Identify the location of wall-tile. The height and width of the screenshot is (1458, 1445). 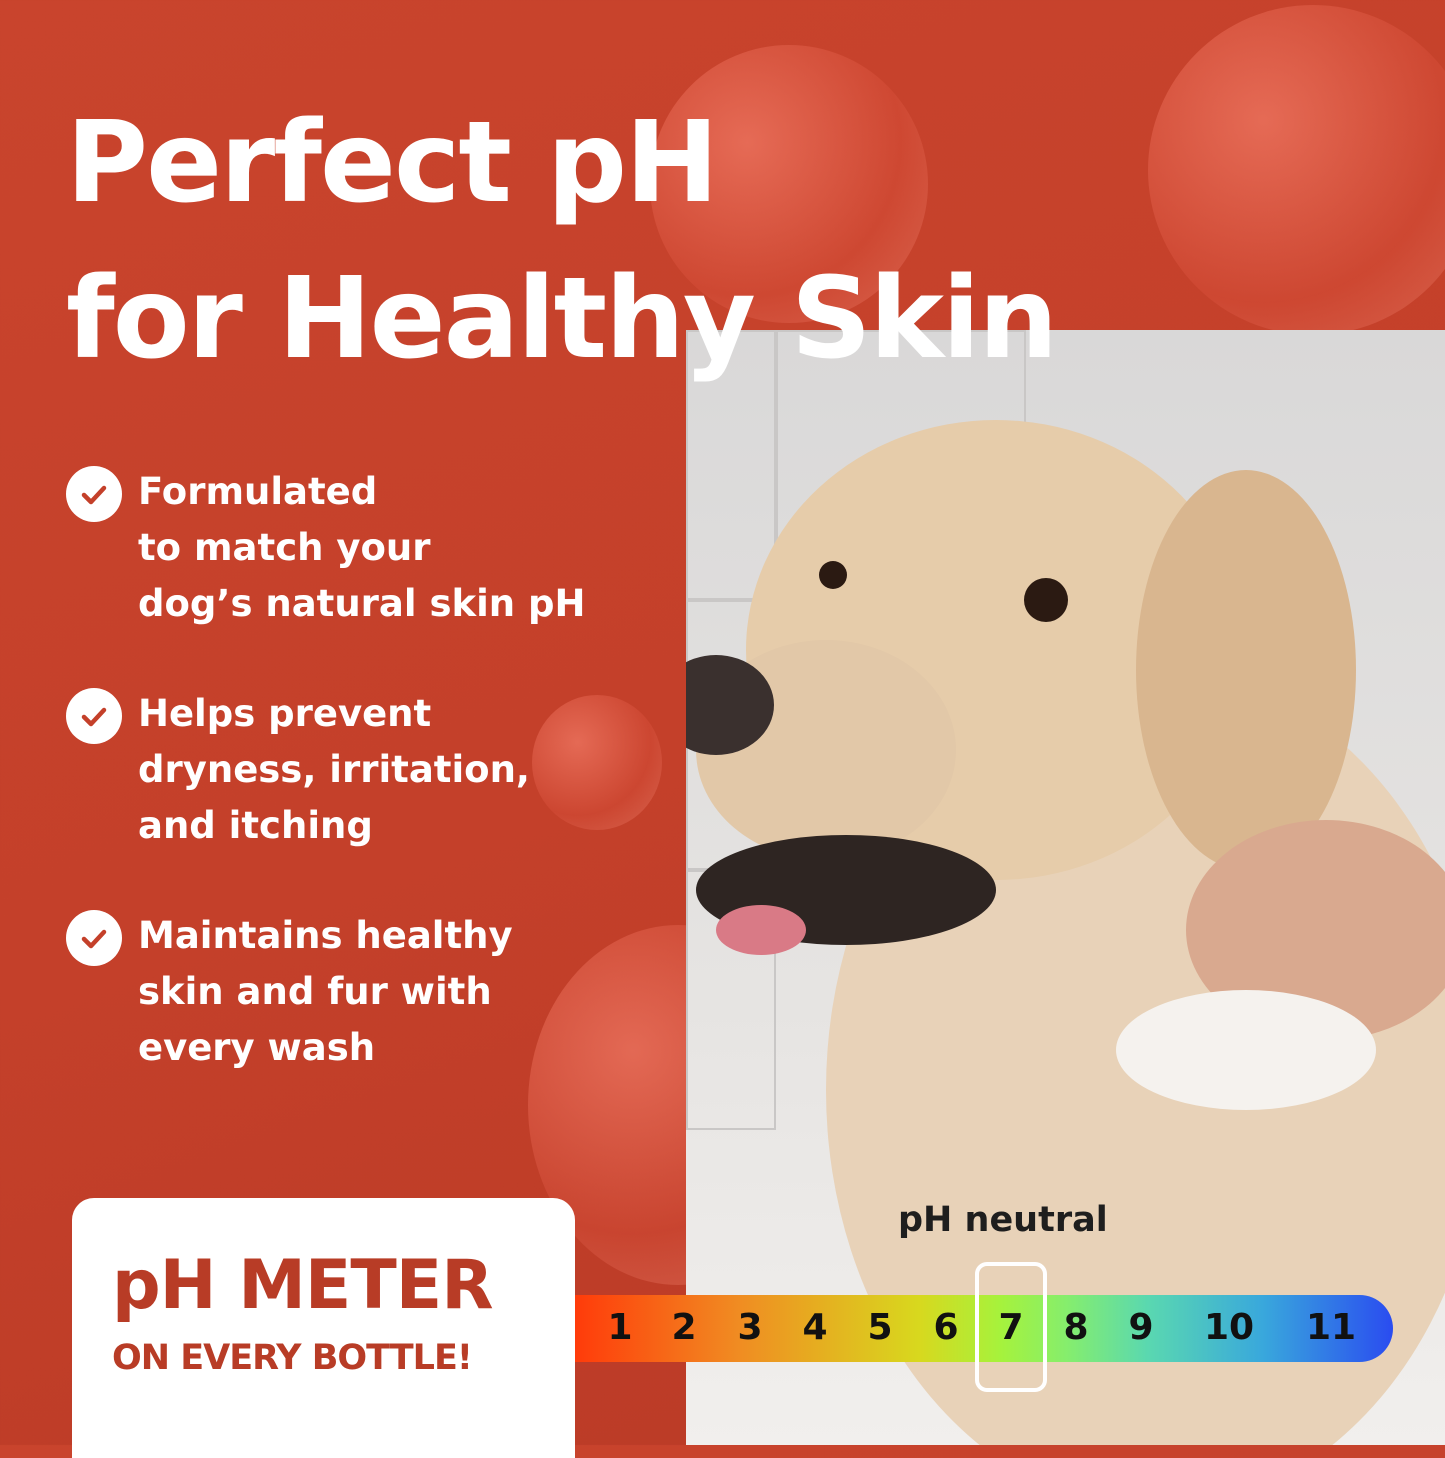
(731, 465).